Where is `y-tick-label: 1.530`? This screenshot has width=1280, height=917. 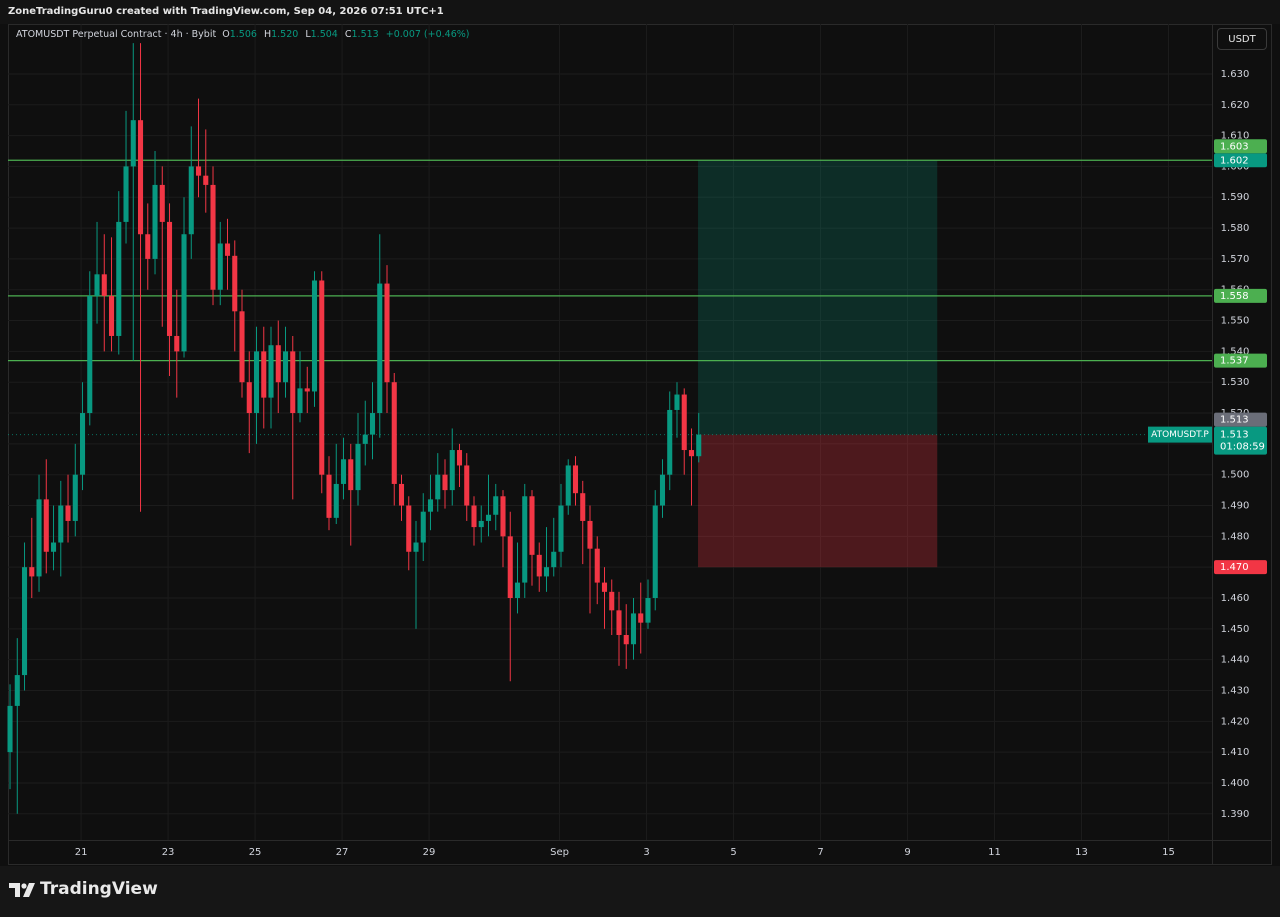 y-tick-label: 1.530 is located at coordinates (1235, 382).